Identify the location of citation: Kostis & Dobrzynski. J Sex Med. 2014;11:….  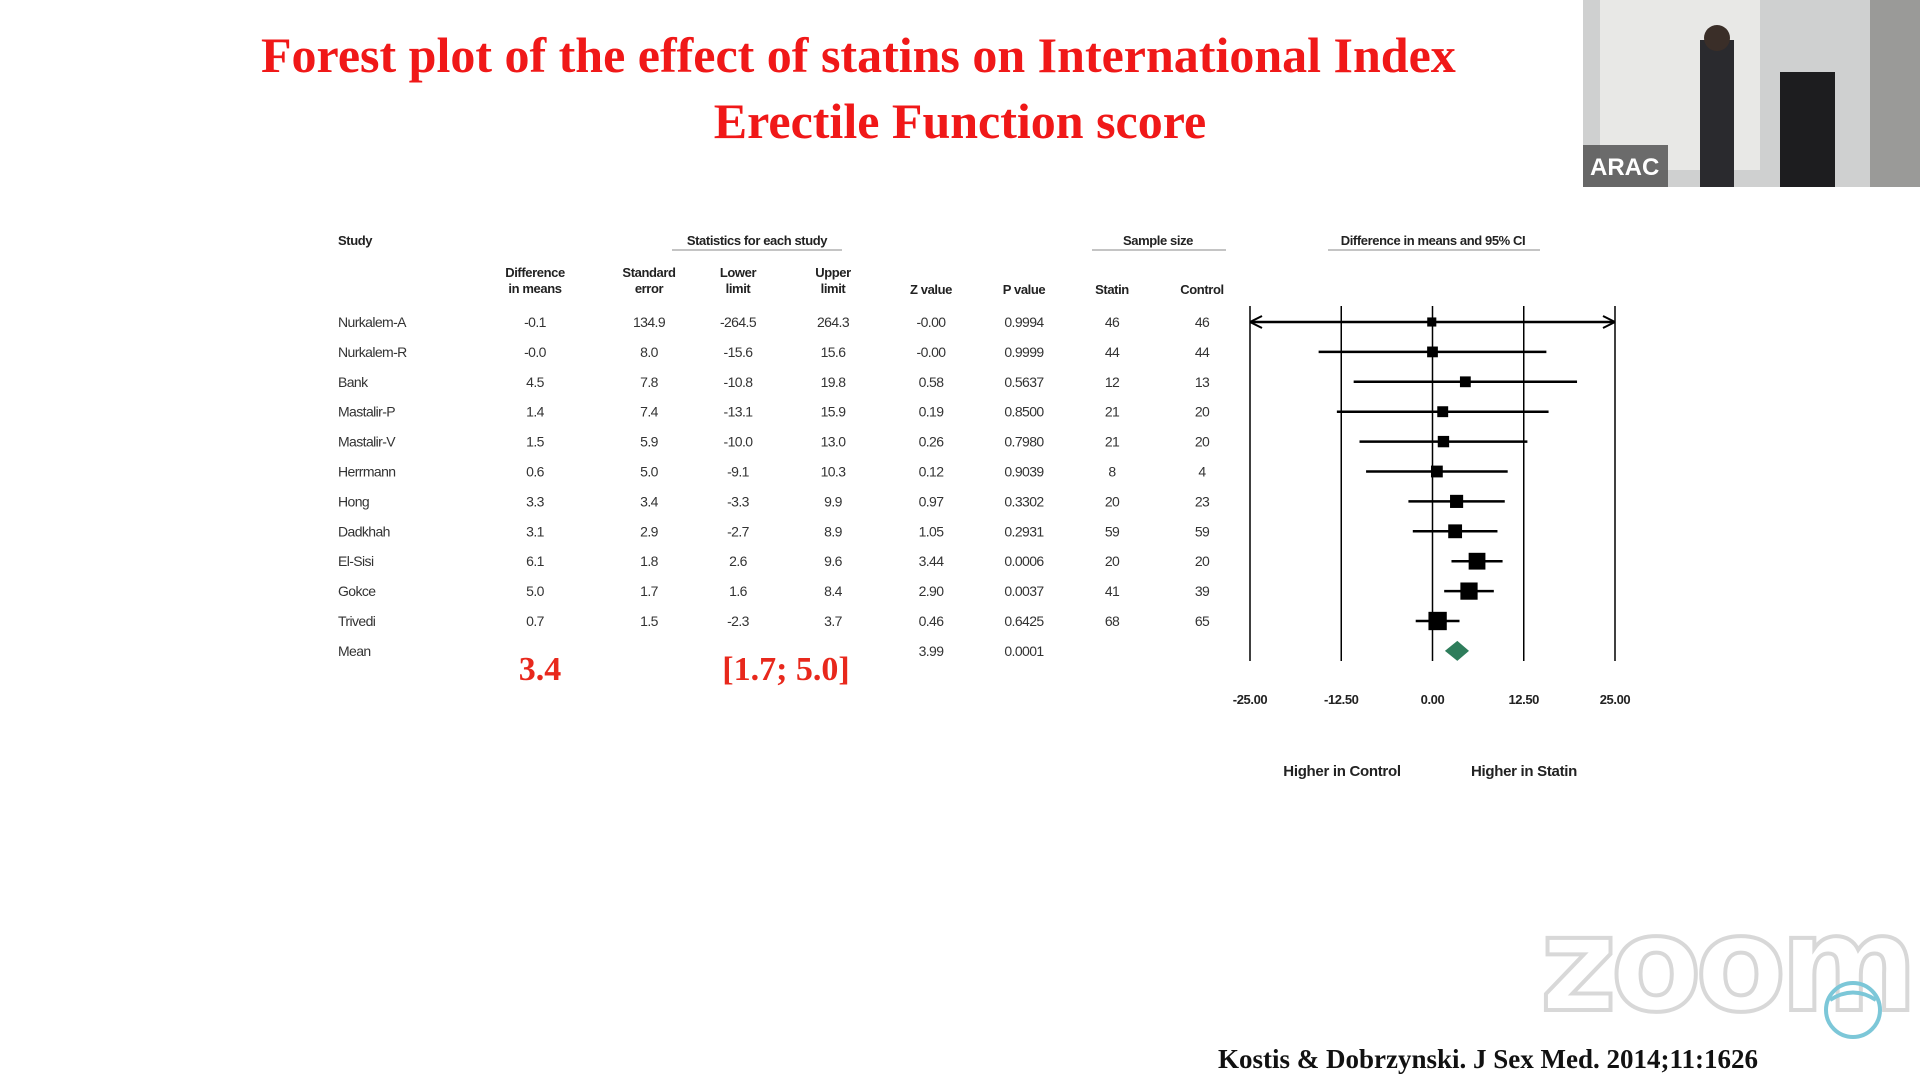
(1488, 1059).